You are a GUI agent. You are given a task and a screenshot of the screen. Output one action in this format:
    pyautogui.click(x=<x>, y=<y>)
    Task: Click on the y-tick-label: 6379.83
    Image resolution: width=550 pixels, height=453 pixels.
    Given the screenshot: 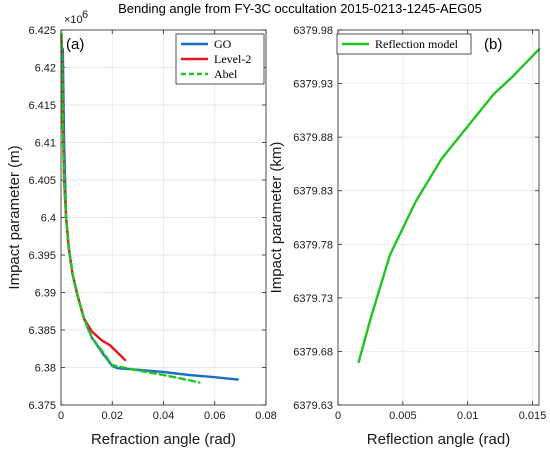 What is the action you would take?
    pyautogui.click(x=313, y=192)
    